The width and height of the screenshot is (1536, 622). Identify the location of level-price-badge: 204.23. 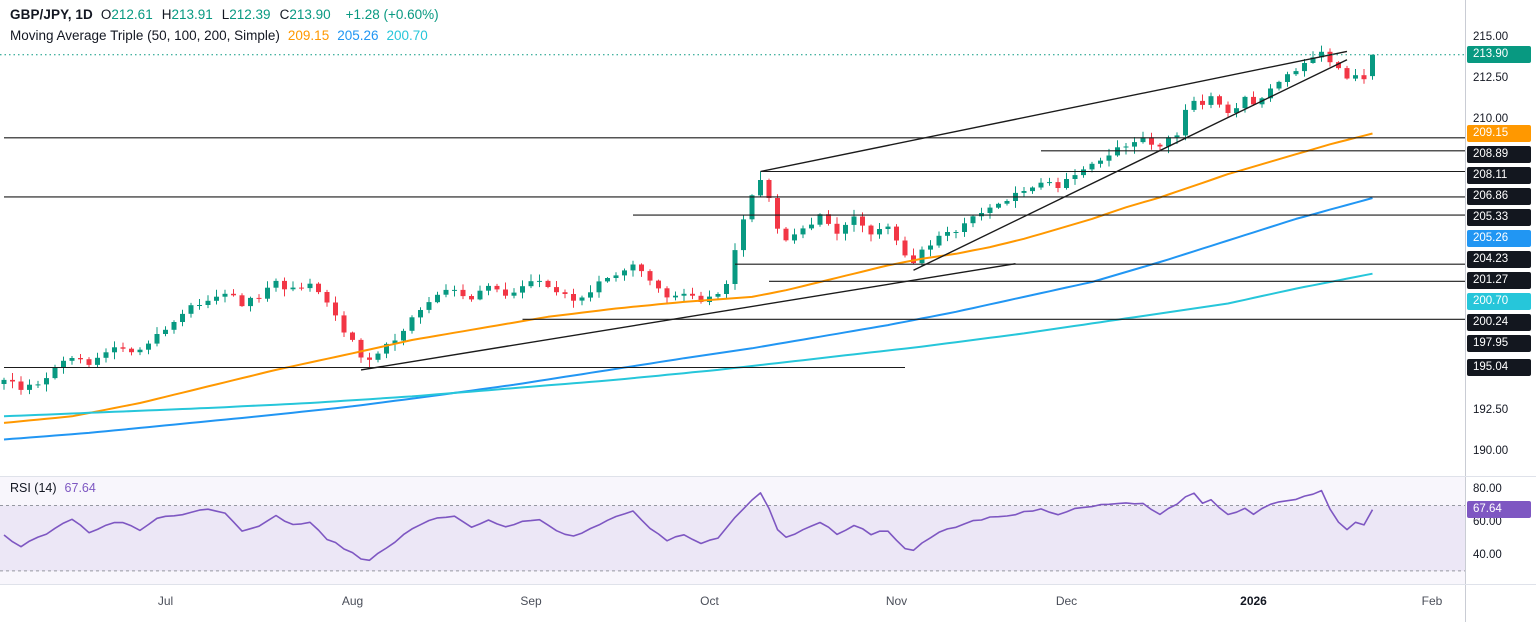
(1499, 259).